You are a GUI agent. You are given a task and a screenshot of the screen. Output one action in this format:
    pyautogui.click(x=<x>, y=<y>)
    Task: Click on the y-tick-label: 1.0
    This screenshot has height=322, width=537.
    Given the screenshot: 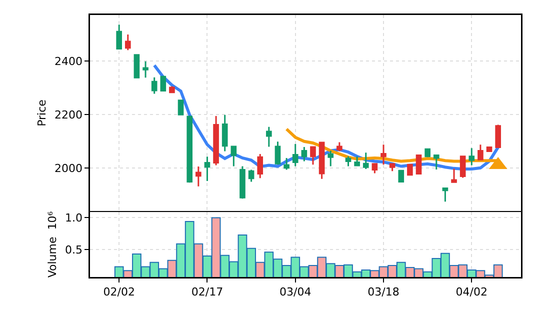 What is the action you would take?
    pyautogui.click(x=73, y=218)
    